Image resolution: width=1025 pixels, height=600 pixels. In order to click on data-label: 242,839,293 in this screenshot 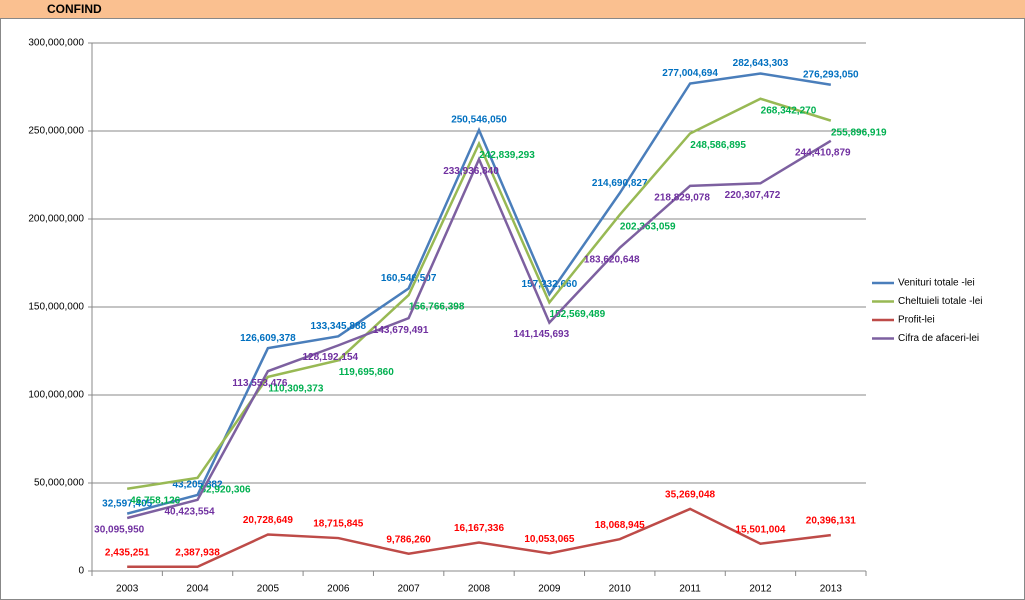, I will do `click(507, 155)`.